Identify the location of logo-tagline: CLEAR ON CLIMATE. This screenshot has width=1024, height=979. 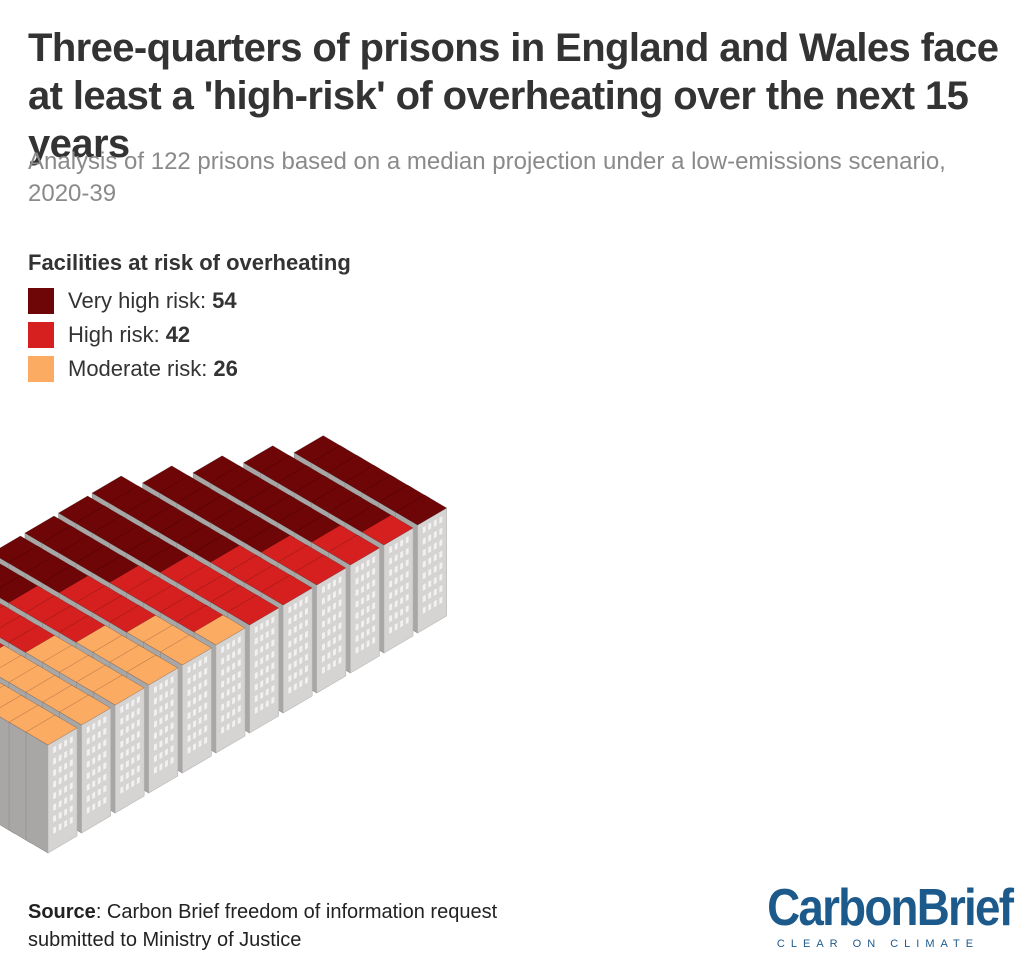
(878, 944).